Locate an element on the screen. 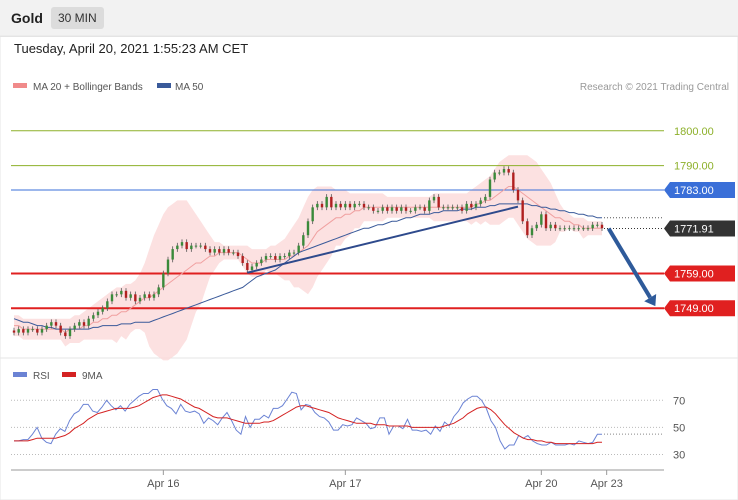 The width and height of the screenshot is (738, 500). level-label-5: 1749.00 is located at coordinates (694, 309).